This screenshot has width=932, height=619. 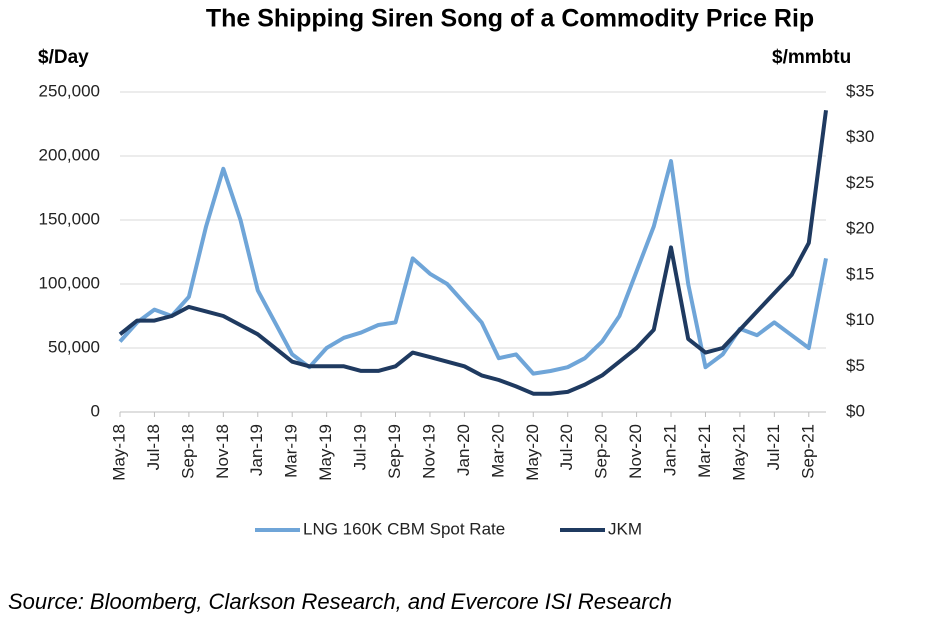 What do you see at coordinates (404, 528) in the screenshot?
I see `legend-label: LNG 160K CBM Spot Rate` at bounding box center [404, 528].